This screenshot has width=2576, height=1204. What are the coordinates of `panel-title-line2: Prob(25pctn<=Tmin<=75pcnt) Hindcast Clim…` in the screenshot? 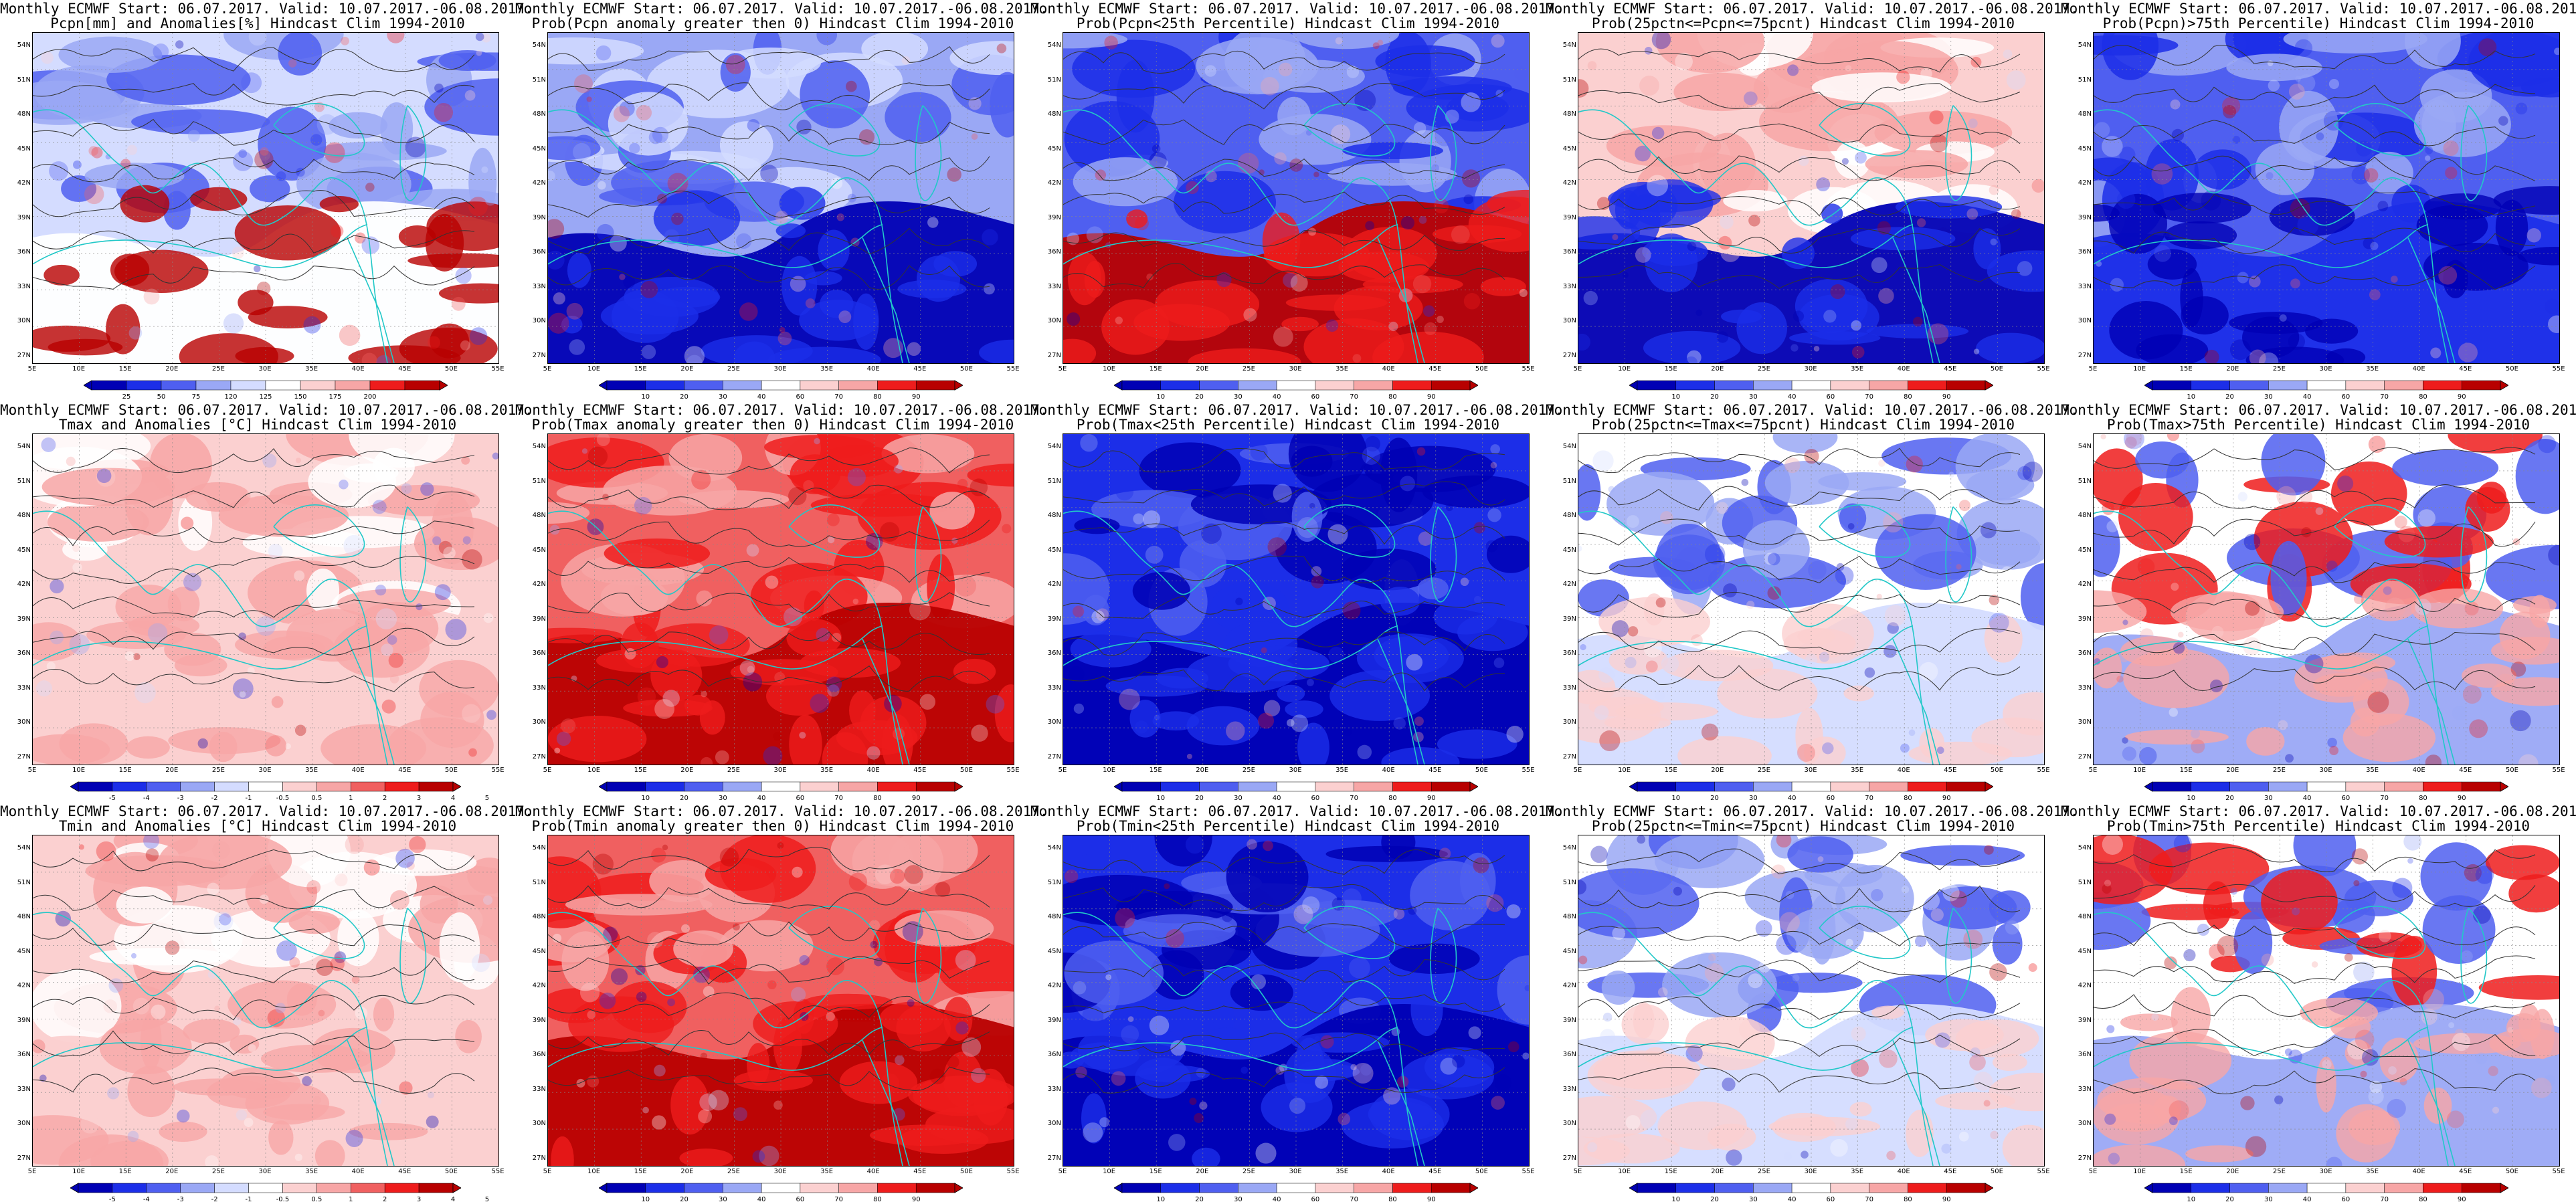 It's located at (1803, 826).